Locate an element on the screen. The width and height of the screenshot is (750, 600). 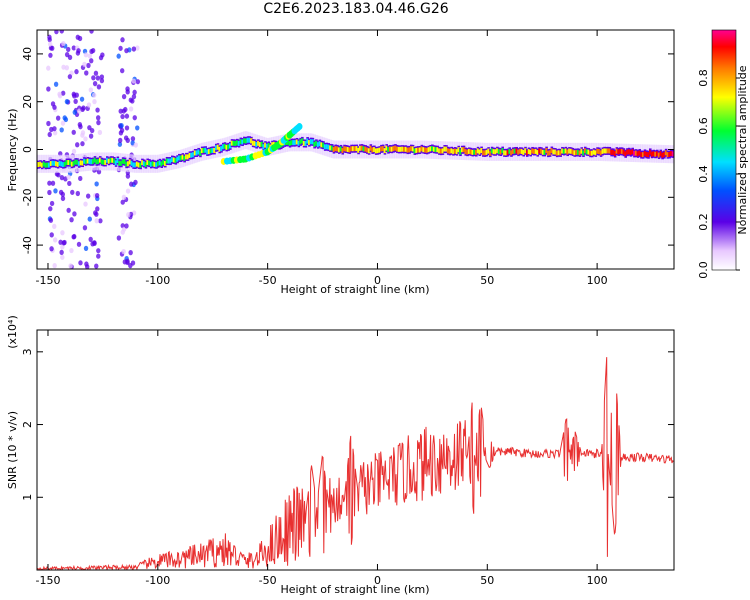
colorbar-tick-label: 0.4 is located at coordinates (703, 174).